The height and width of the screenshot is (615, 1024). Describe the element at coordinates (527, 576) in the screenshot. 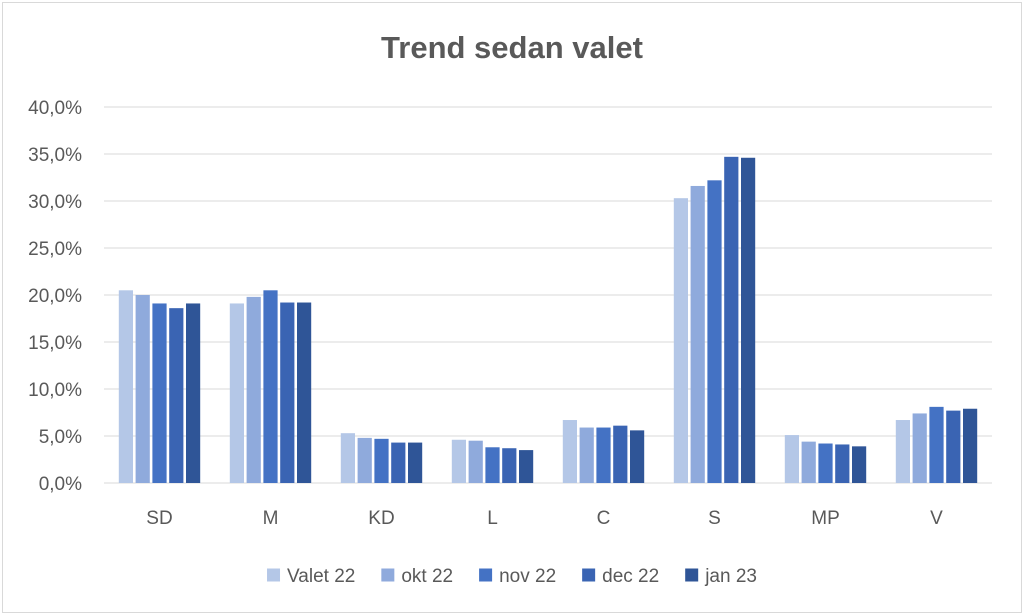

I see `legend-label: nov 22` at that location.